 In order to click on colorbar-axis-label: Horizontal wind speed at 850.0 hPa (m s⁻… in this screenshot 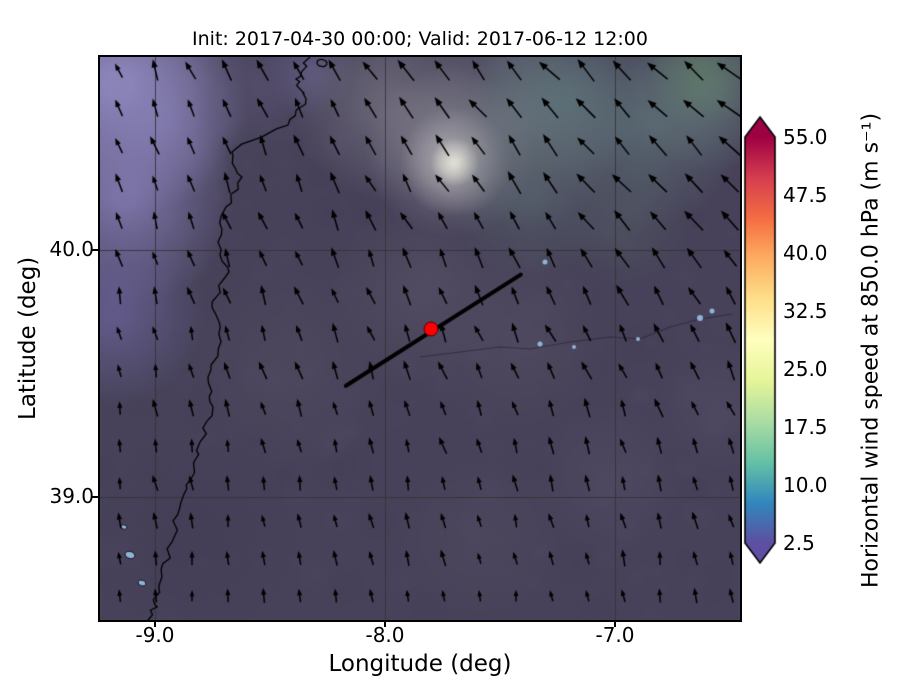, I will do `click(871, 350)`.